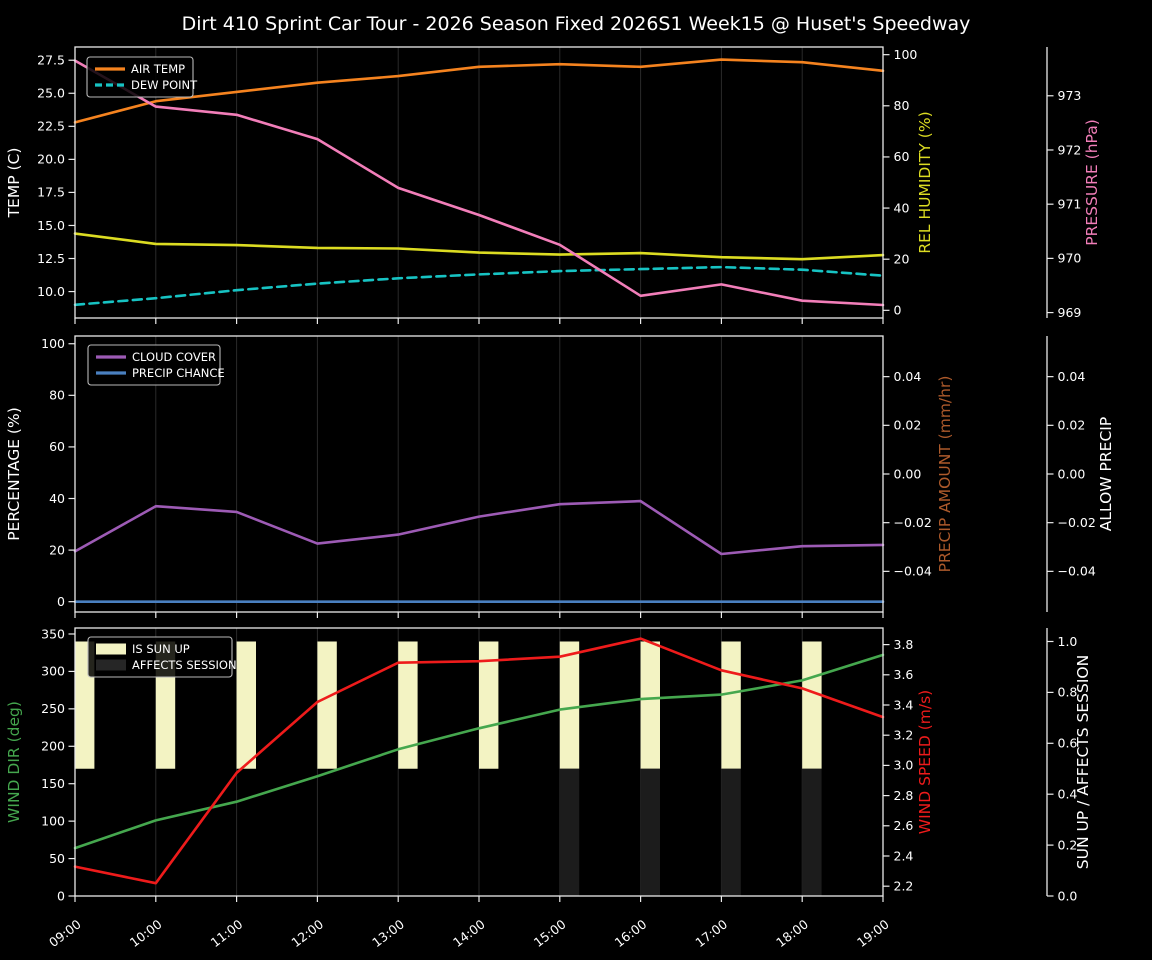  I want to click on left-axis-label: TEMP (C), so click(14, 183).